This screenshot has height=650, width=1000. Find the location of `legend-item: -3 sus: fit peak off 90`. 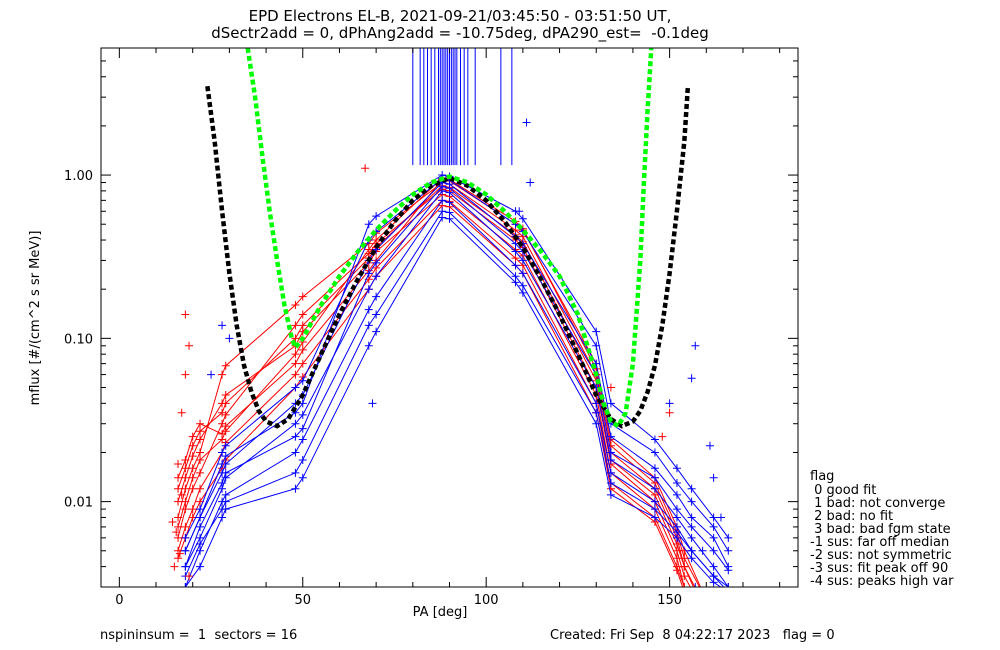

legend-item: -3 sus: fit peak off 90 is located at coordinates (879, 568).